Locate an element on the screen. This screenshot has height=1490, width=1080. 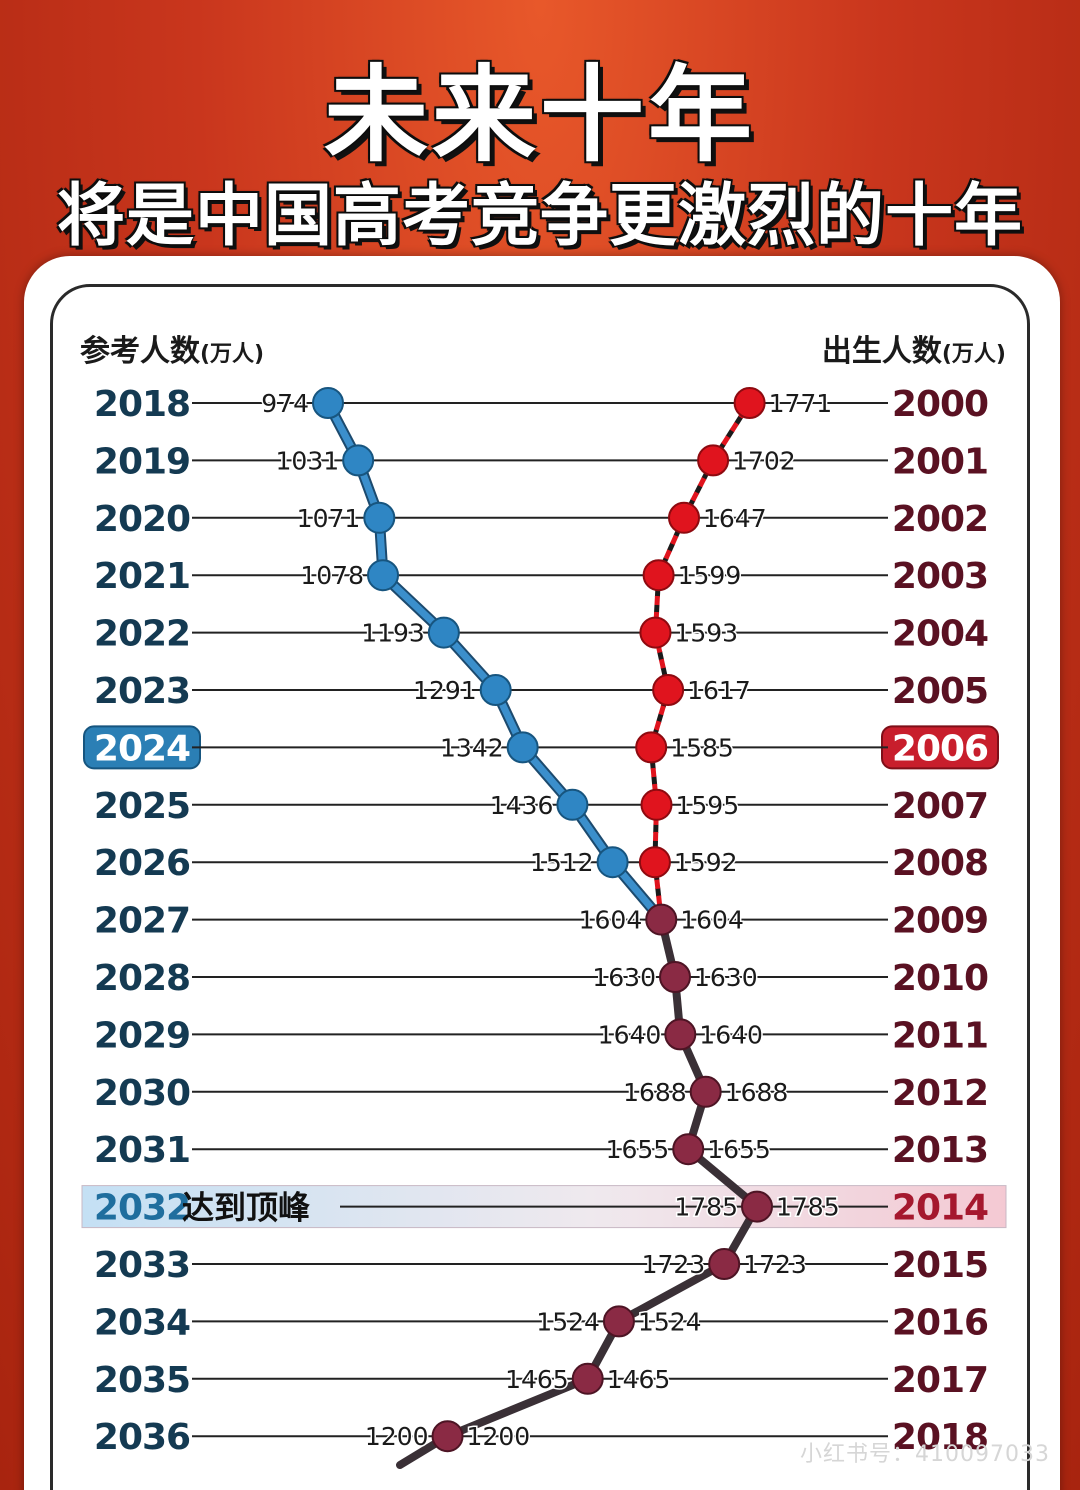
exam-value-label: 1436 is located at coordinates (522, 805).